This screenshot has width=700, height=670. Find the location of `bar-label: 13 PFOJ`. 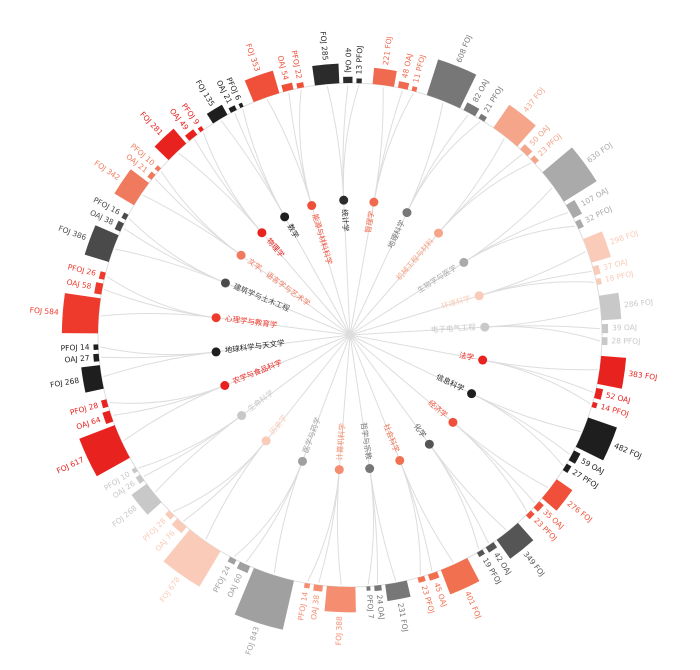

bar-label: 13 PFOJ is located at coordinates (359, 59).